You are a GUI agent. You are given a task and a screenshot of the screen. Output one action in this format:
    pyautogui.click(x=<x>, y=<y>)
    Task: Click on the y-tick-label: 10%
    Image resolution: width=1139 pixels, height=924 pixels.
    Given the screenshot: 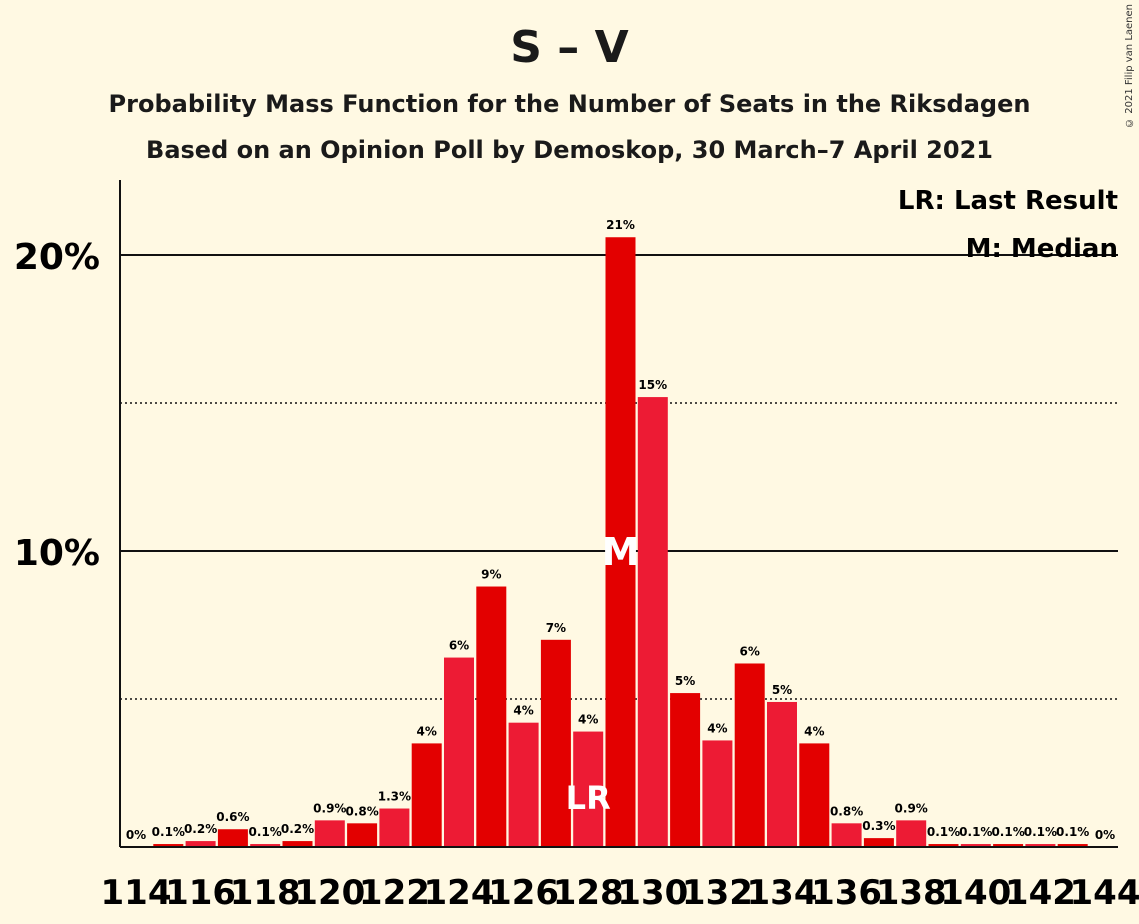 What is the action you would take?
    pyautogui.click(x=57, y=553)
    